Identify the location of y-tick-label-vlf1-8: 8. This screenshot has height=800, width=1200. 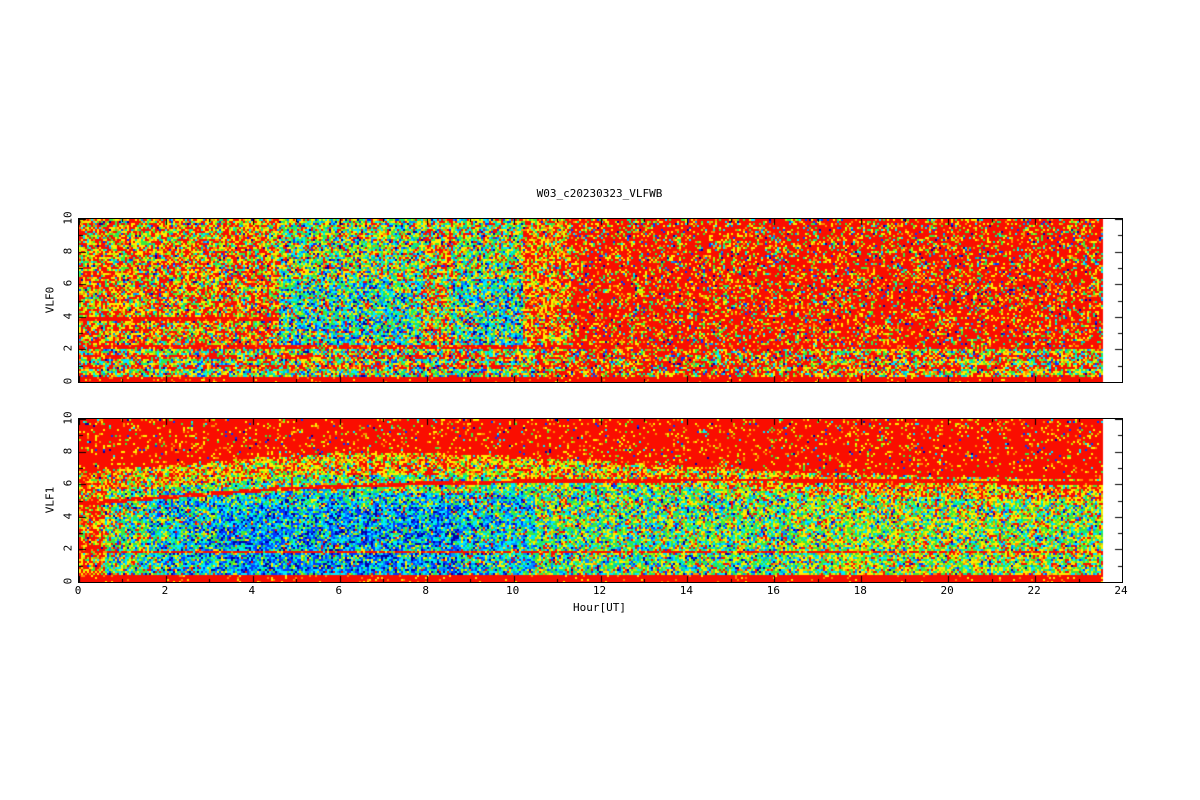
(68, 450).